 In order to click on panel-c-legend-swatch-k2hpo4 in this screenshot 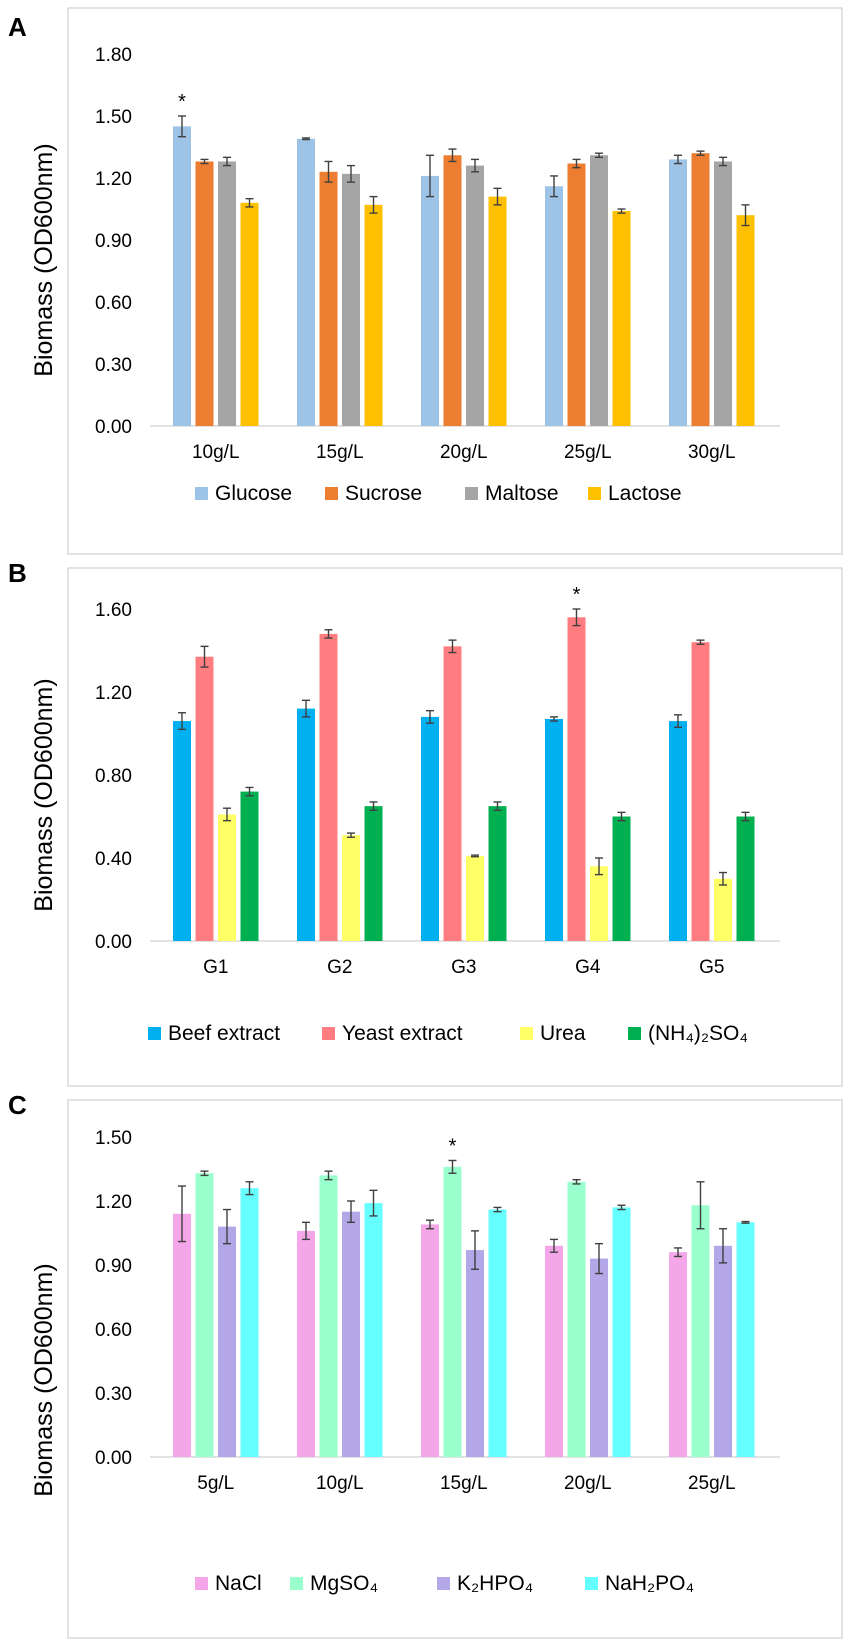, I will do `click(443, 1583)`.